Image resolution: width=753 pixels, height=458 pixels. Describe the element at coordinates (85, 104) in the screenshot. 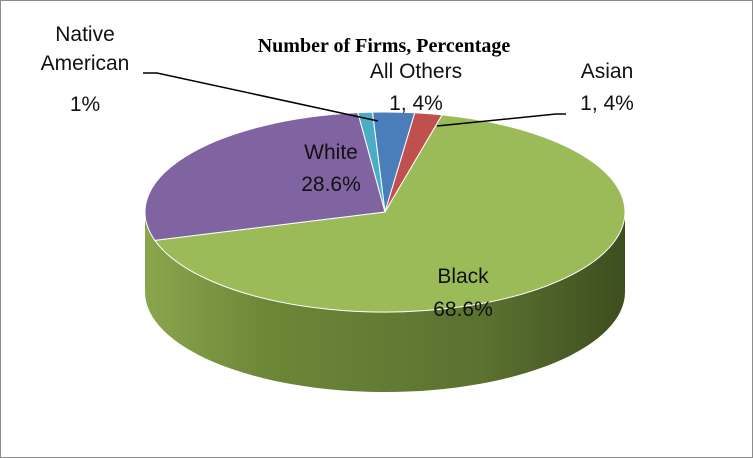

I see `native-american-value-label: 1%` at that location.